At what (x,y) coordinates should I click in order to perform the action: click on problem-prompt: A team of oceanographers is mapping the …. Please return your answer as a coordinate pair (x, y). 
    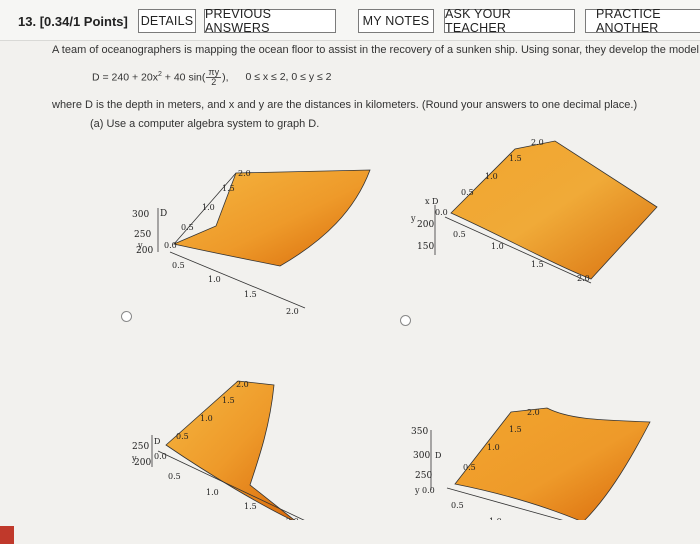
    Looking at the image, I should click on (375, 50).